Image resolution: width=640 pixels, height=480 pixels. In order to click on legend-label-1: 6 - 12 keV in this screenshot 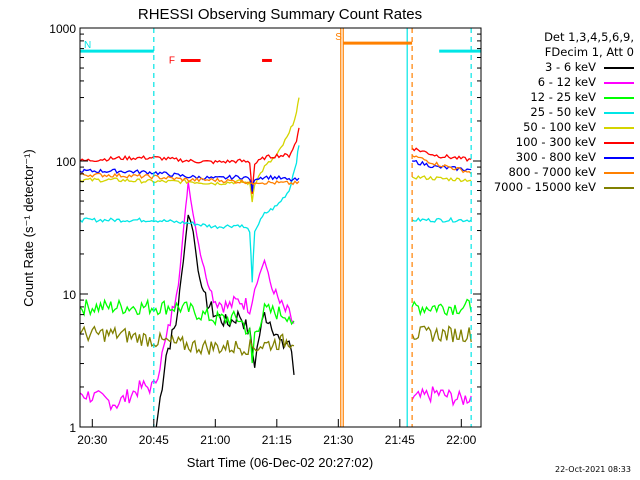, I will do `click(566, 82)`.